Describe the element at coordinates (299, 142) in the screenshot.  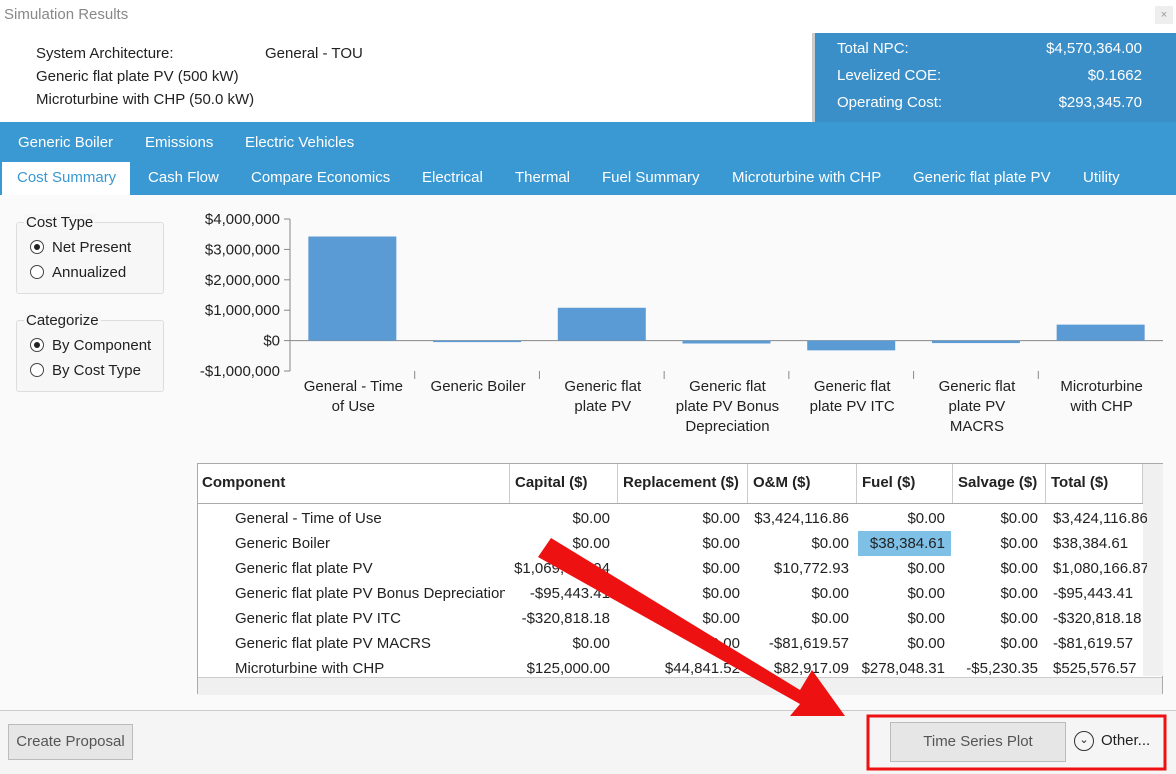
I see `tab: Electric Vehicles` at that location.